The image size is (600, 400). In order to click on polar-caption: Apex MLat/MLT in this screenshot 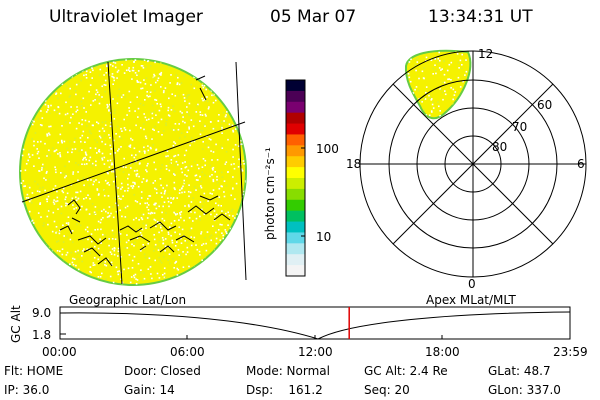, I will do `click(471, 300)`.